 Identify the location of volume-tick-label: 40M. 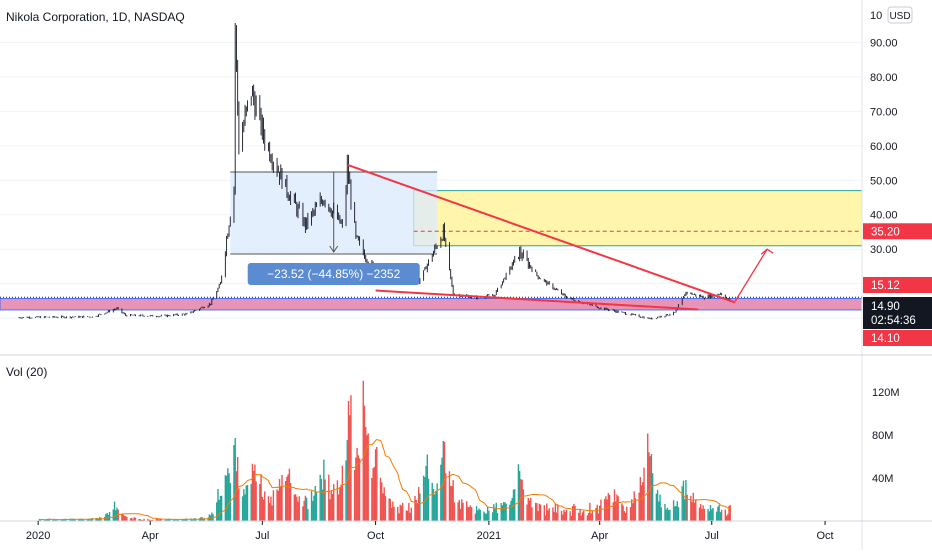
(882, 479).